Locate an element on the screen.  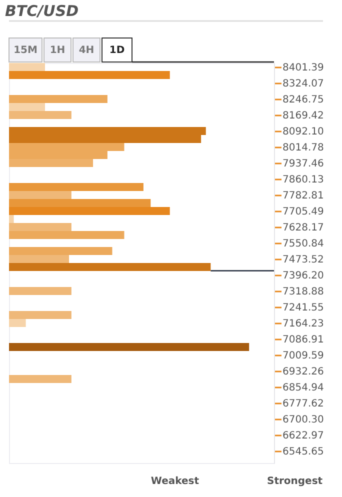
text: 15M is located at coordinates (26, 50).